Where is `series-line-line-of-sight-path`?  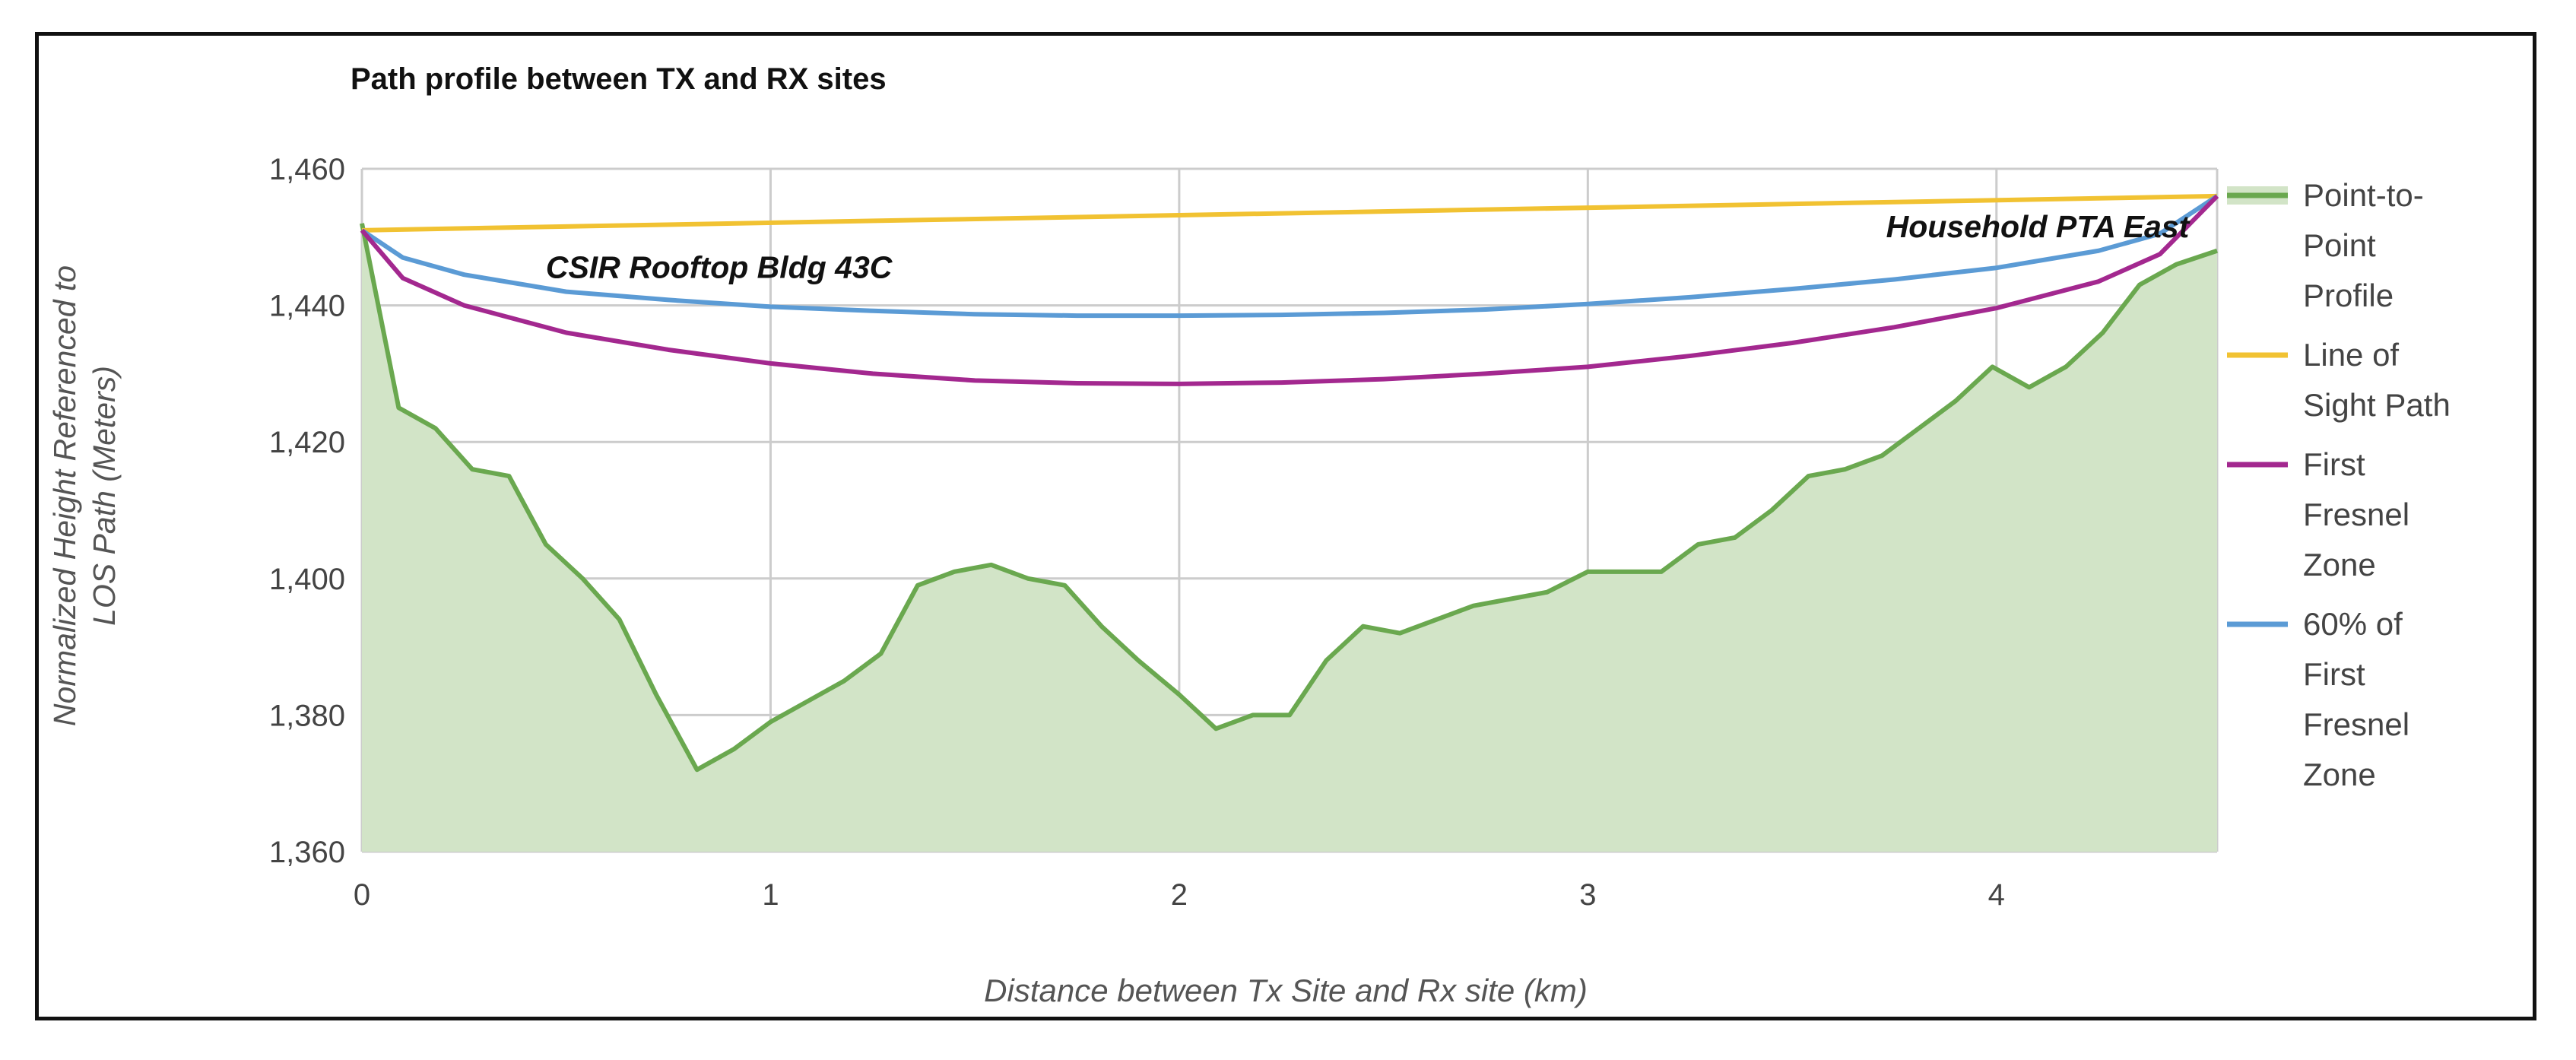
series-line-line-of-sight-path is located at coordinates (1289, 213).